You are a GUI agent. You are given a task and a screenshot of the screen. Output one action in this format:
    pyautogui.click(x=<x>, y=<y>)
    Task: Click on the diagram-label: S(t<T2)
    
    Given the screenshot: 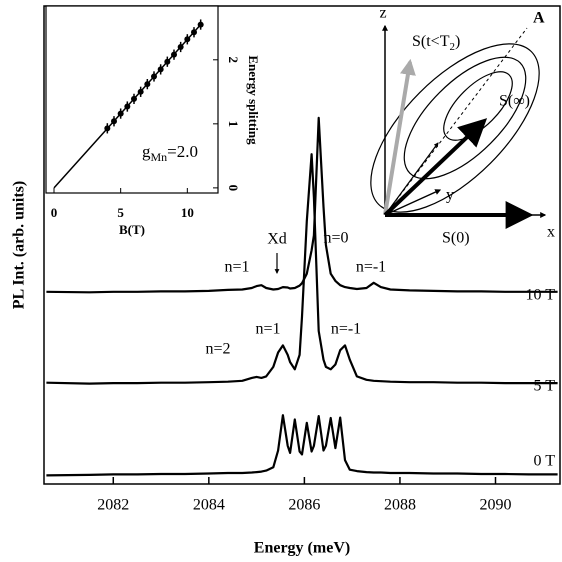 What is the action you would take?
    pyautogui.click(x=436, y=43)
    